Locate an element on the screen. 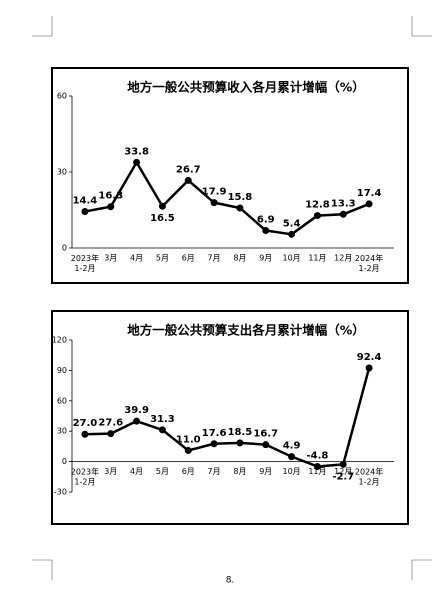  data-label: 33.8 is located at coordinates (136, 151).